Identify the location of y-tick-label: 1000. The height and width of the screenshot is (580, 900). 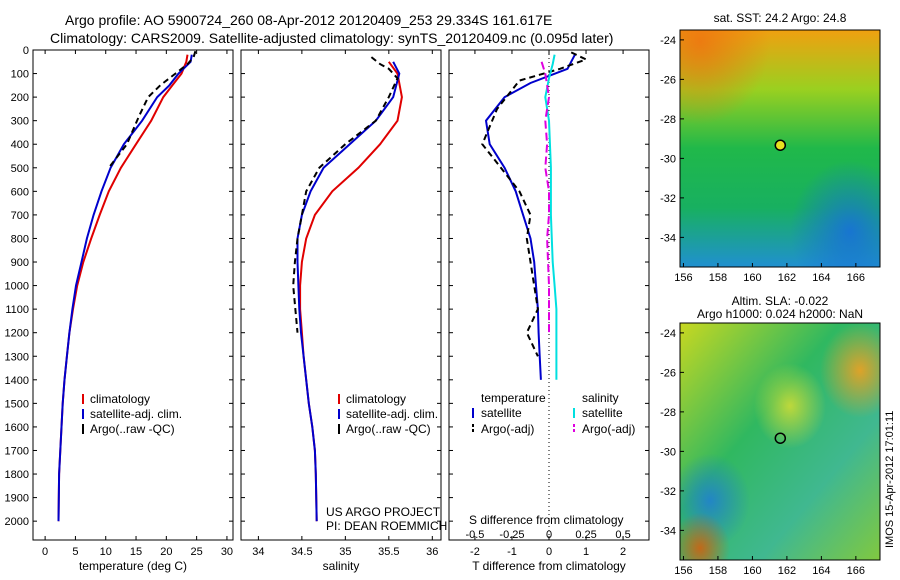
(17, 287).